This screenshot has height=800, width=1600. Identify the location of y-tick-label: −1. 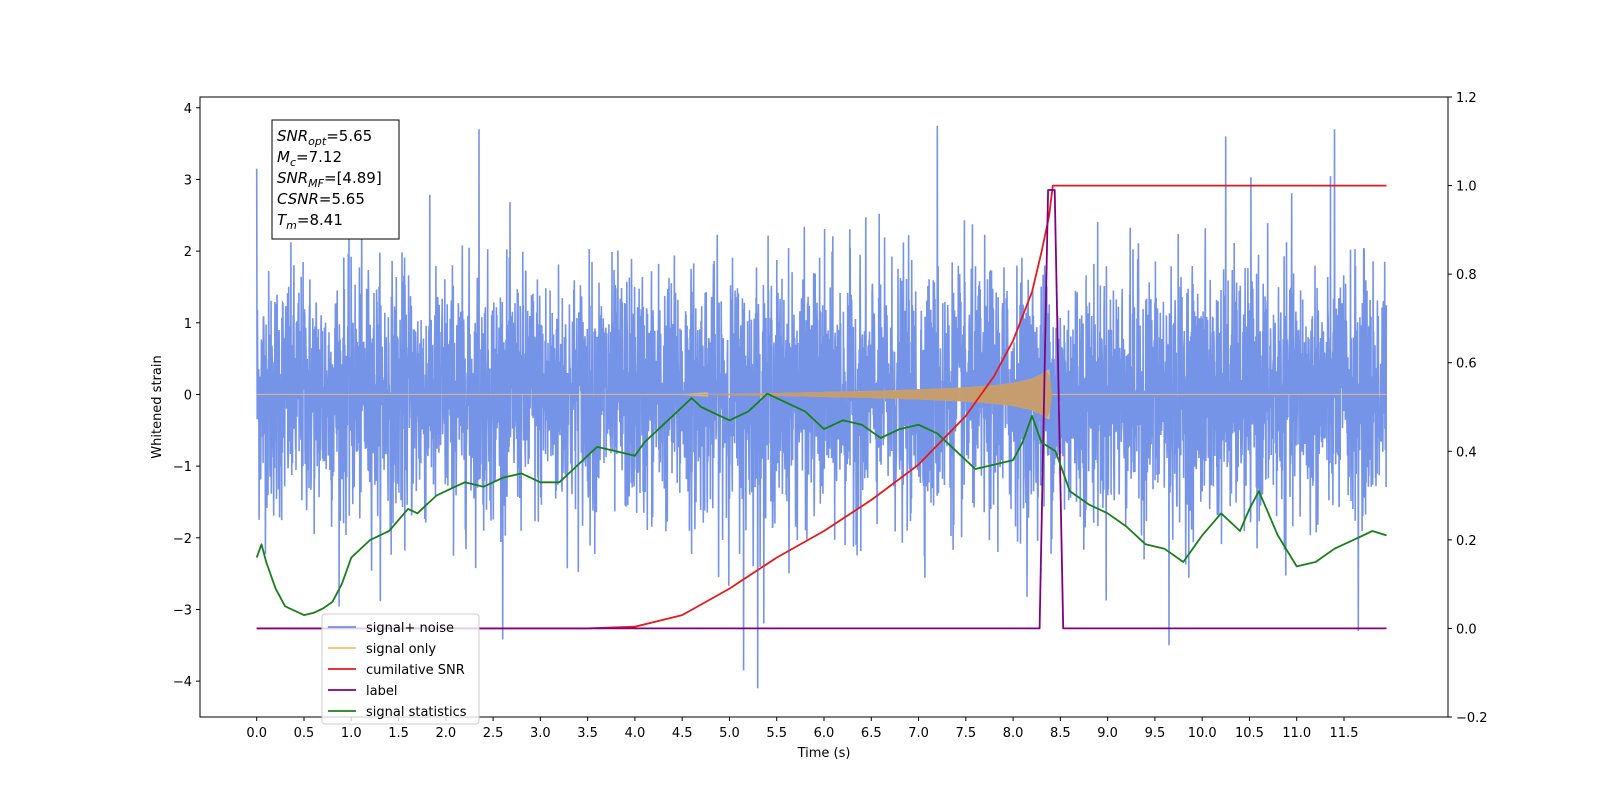
(182, 467).